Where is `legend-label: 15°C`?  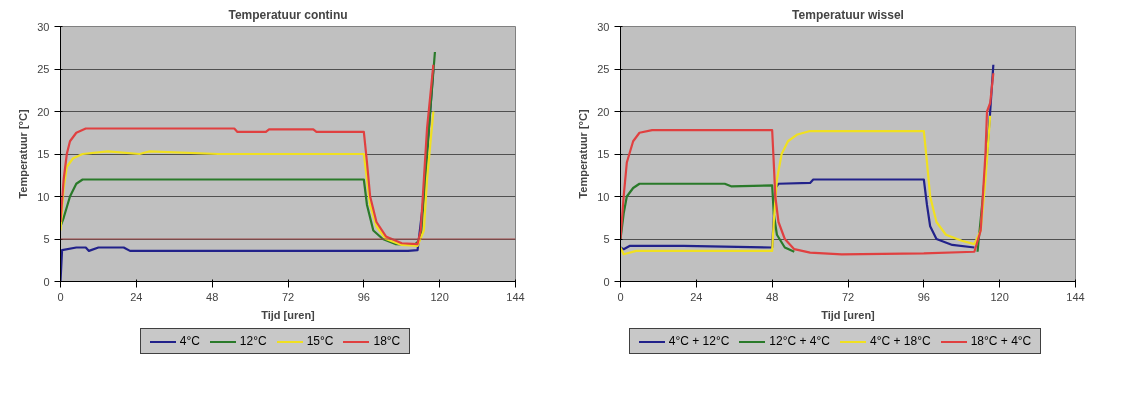 legend-label: 15°C is located at coordinates (320, 342).